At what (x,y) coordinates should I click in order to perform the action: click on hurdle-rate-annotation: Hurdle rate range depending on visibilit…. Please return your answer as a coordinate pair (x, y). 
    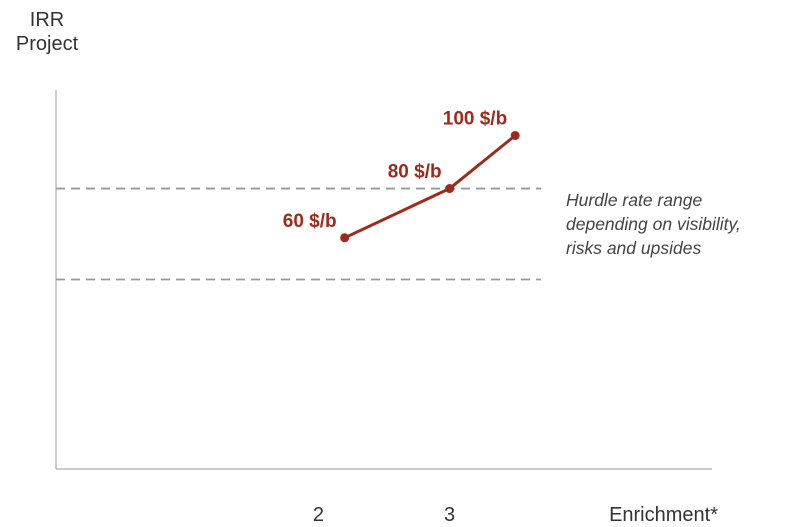
    Looking at the image, I should click on (684, 224).